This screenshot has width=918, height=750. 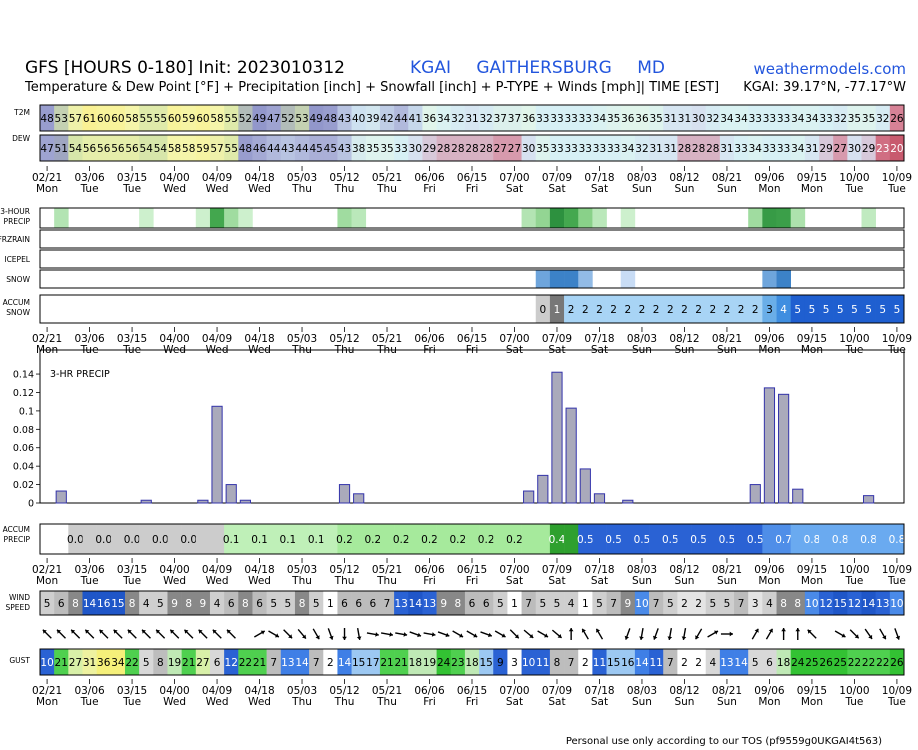 I want to click on wind-speed-value: 16, so click(x=104, y=604).